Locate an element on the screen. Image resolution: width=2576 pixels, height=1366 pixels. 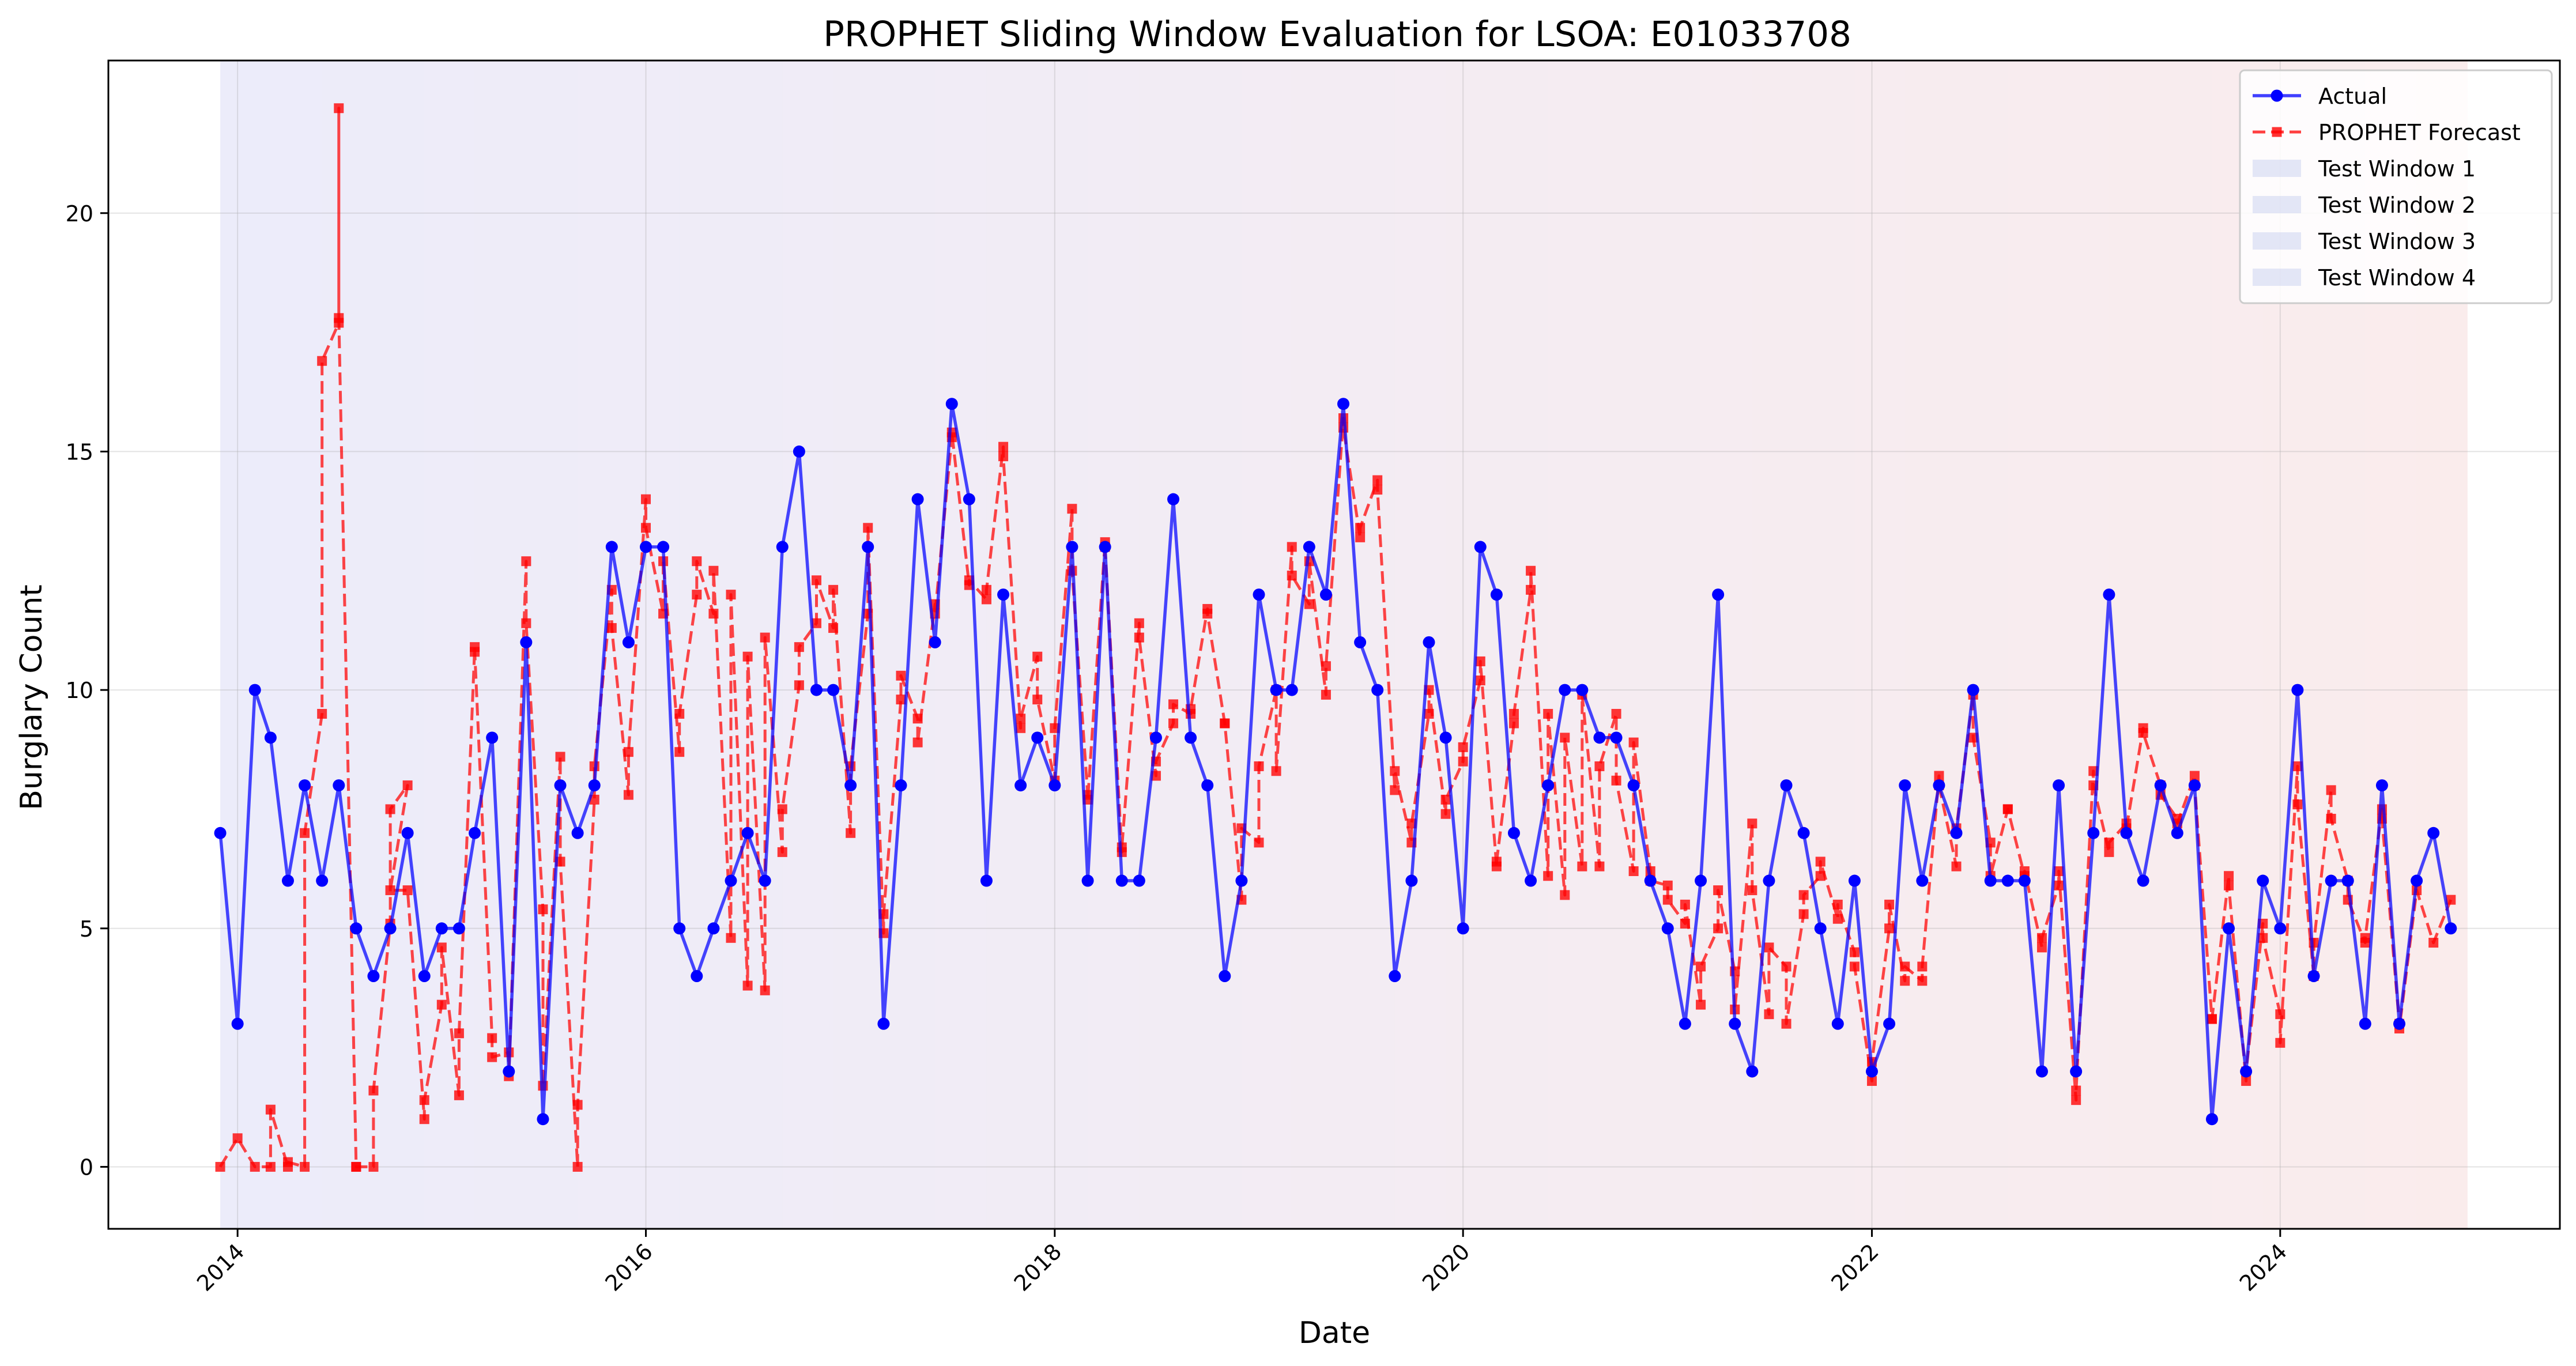
legend-patch is located at coordinates (2277, 168).